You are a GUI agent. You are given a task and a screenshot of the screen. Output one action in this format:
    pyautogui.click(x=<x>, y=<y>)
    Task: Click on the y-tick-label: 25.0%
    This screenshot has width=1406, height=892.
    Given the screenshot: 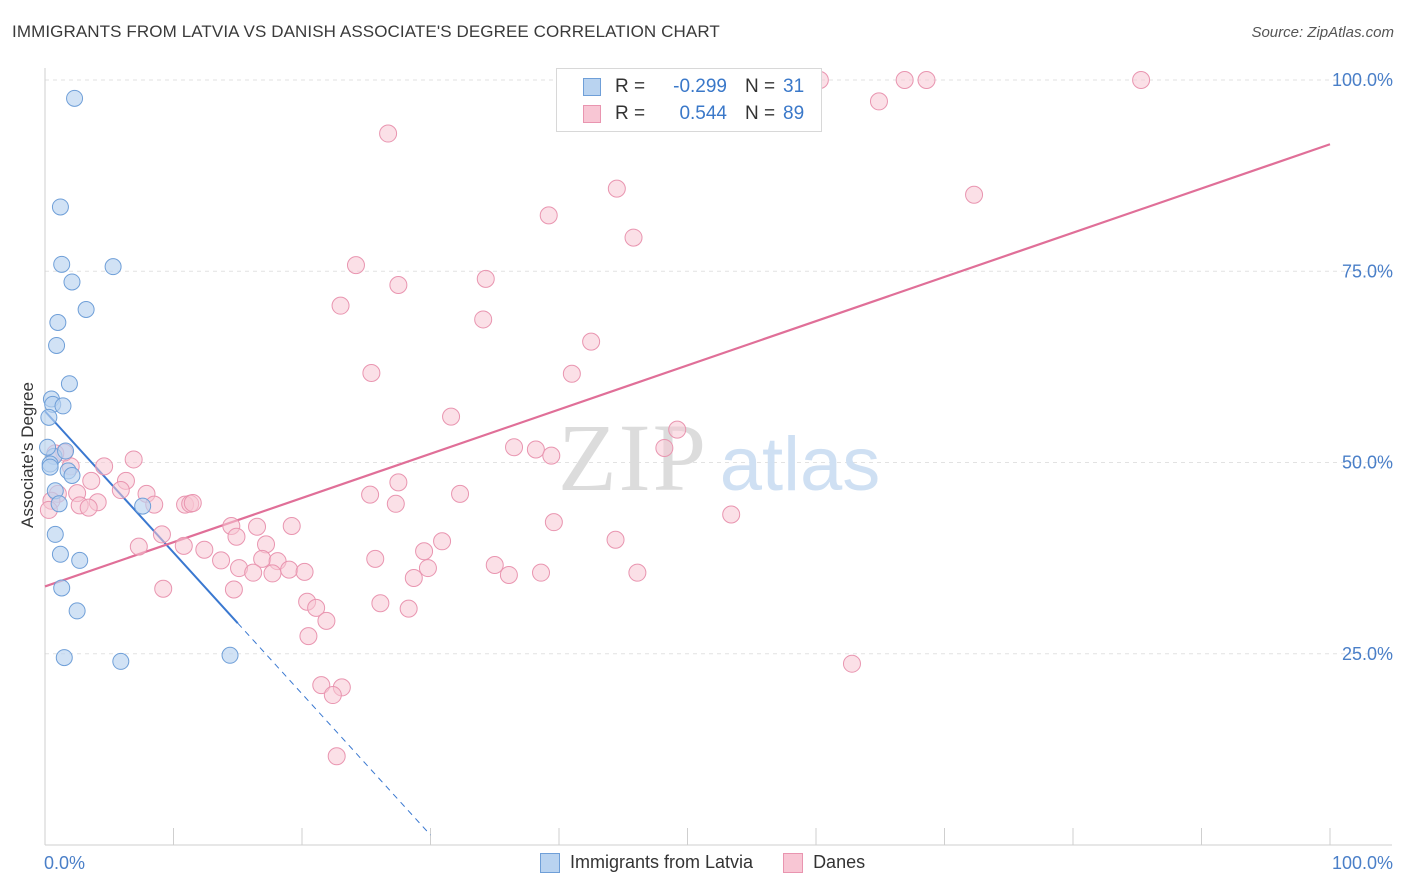 What is the action you would take?
    pyautogui.click(x=1367, y=654)
    